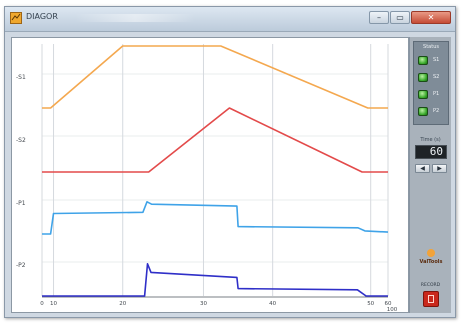  I want to click on x-tick-label: 30, so click(203, 304).